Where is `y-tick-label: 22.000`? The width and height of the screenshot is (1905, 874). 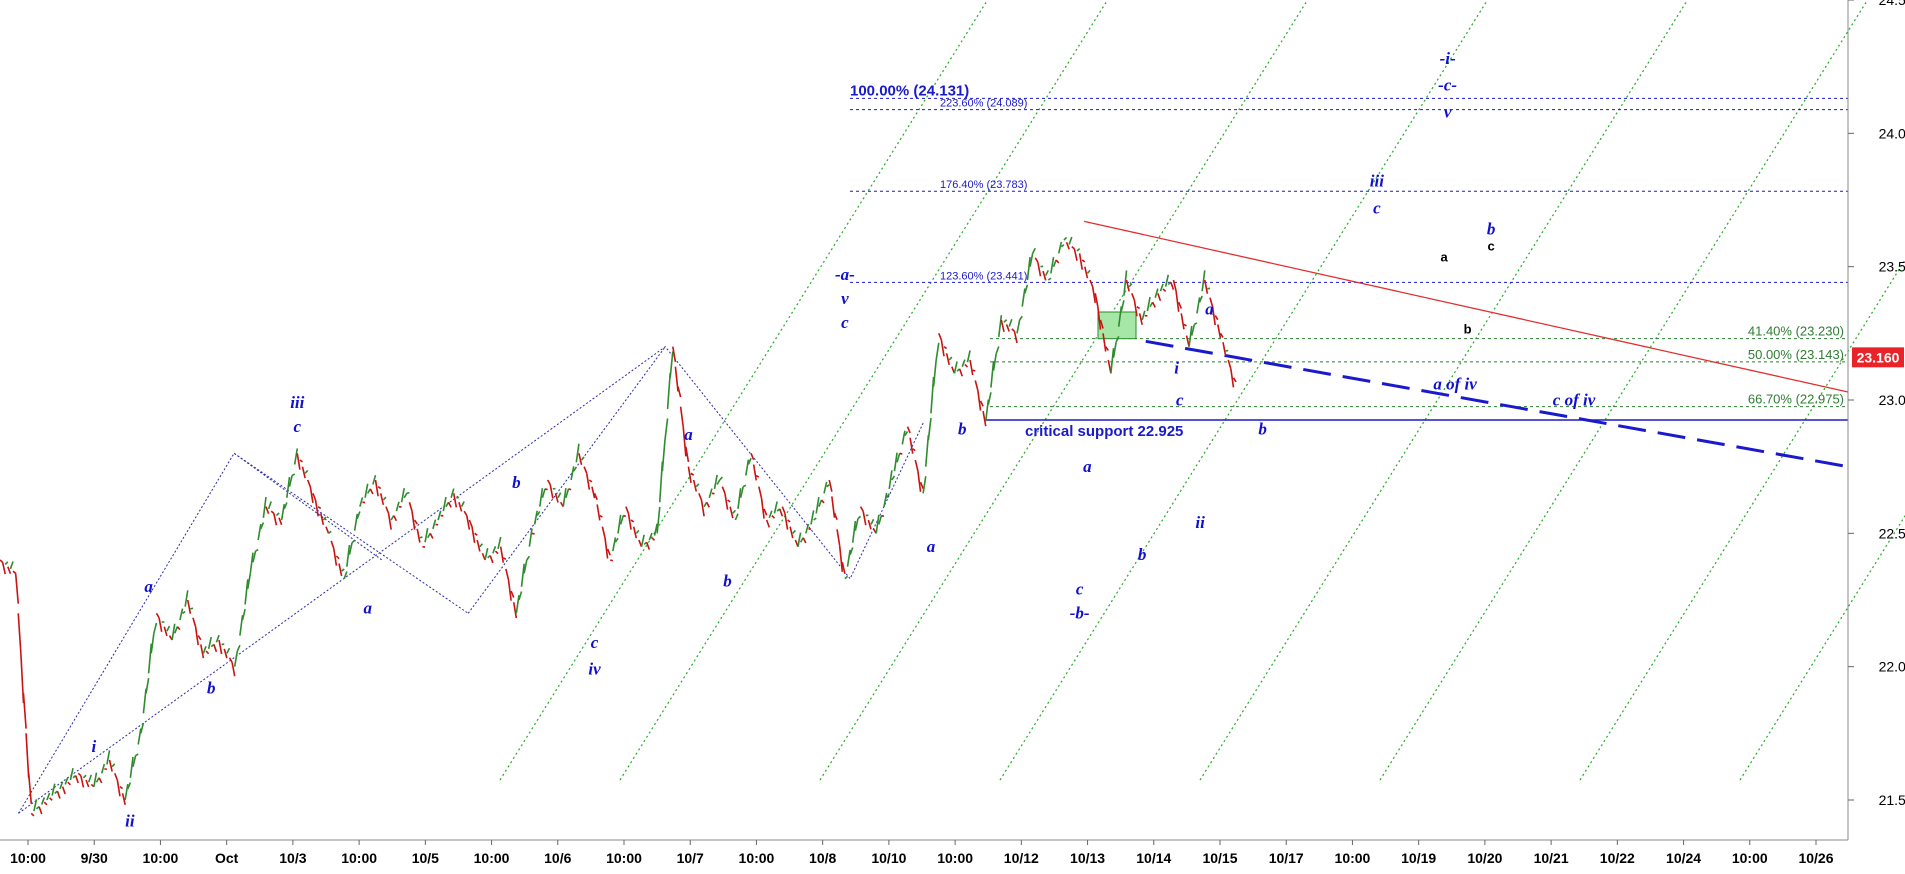
y-tick-label: 22.000 is located at coordinates (1892, 667).